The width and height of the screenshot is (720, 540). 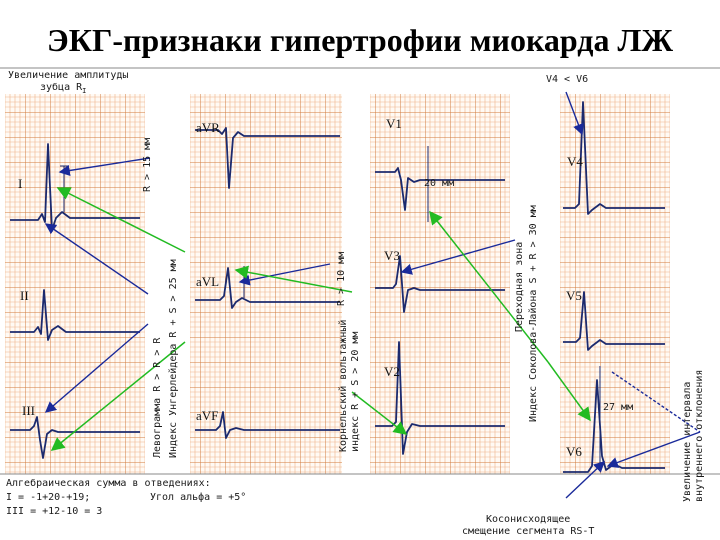 I want to click on ampl-line2: зубца RI, so click(x=63, y=88).